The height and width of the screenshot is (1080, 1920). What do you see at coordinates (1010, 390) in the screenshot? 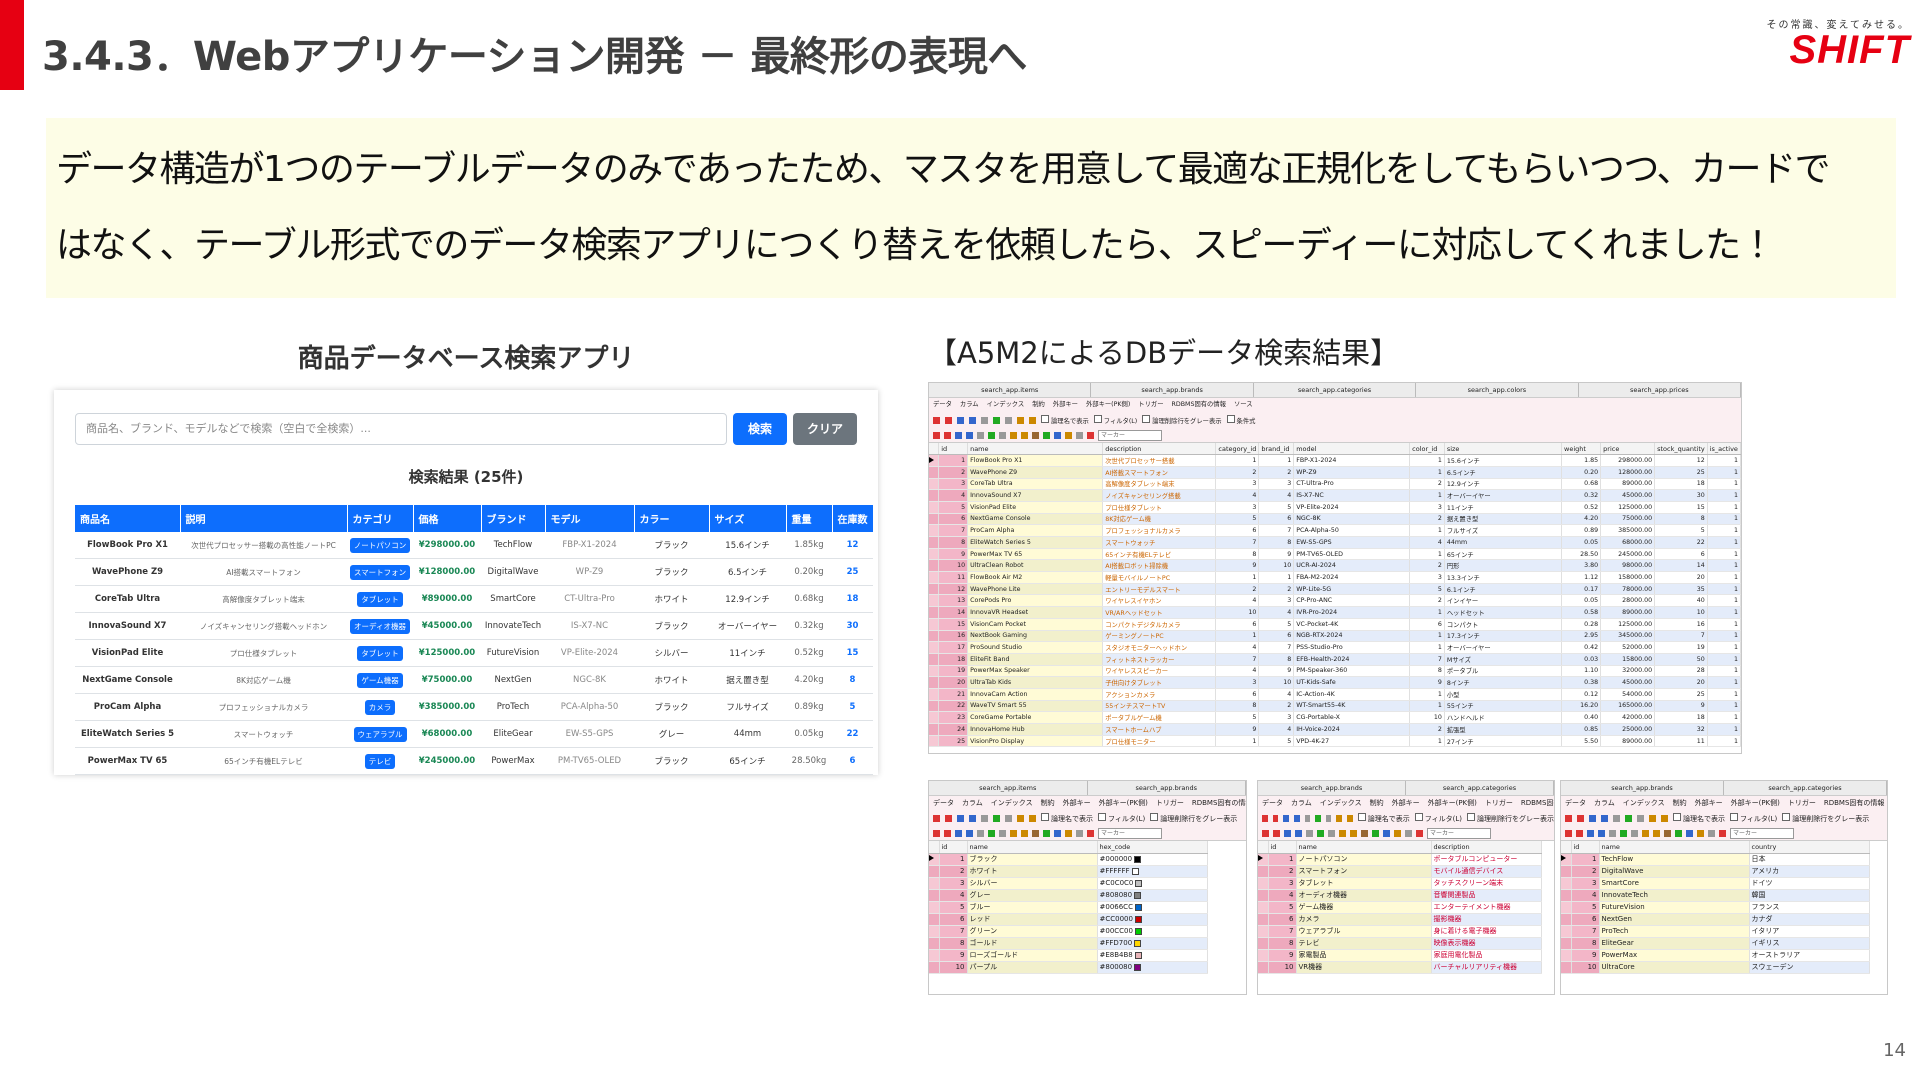
I see `tab: search_app.items` at bounding box center [1010, 390].